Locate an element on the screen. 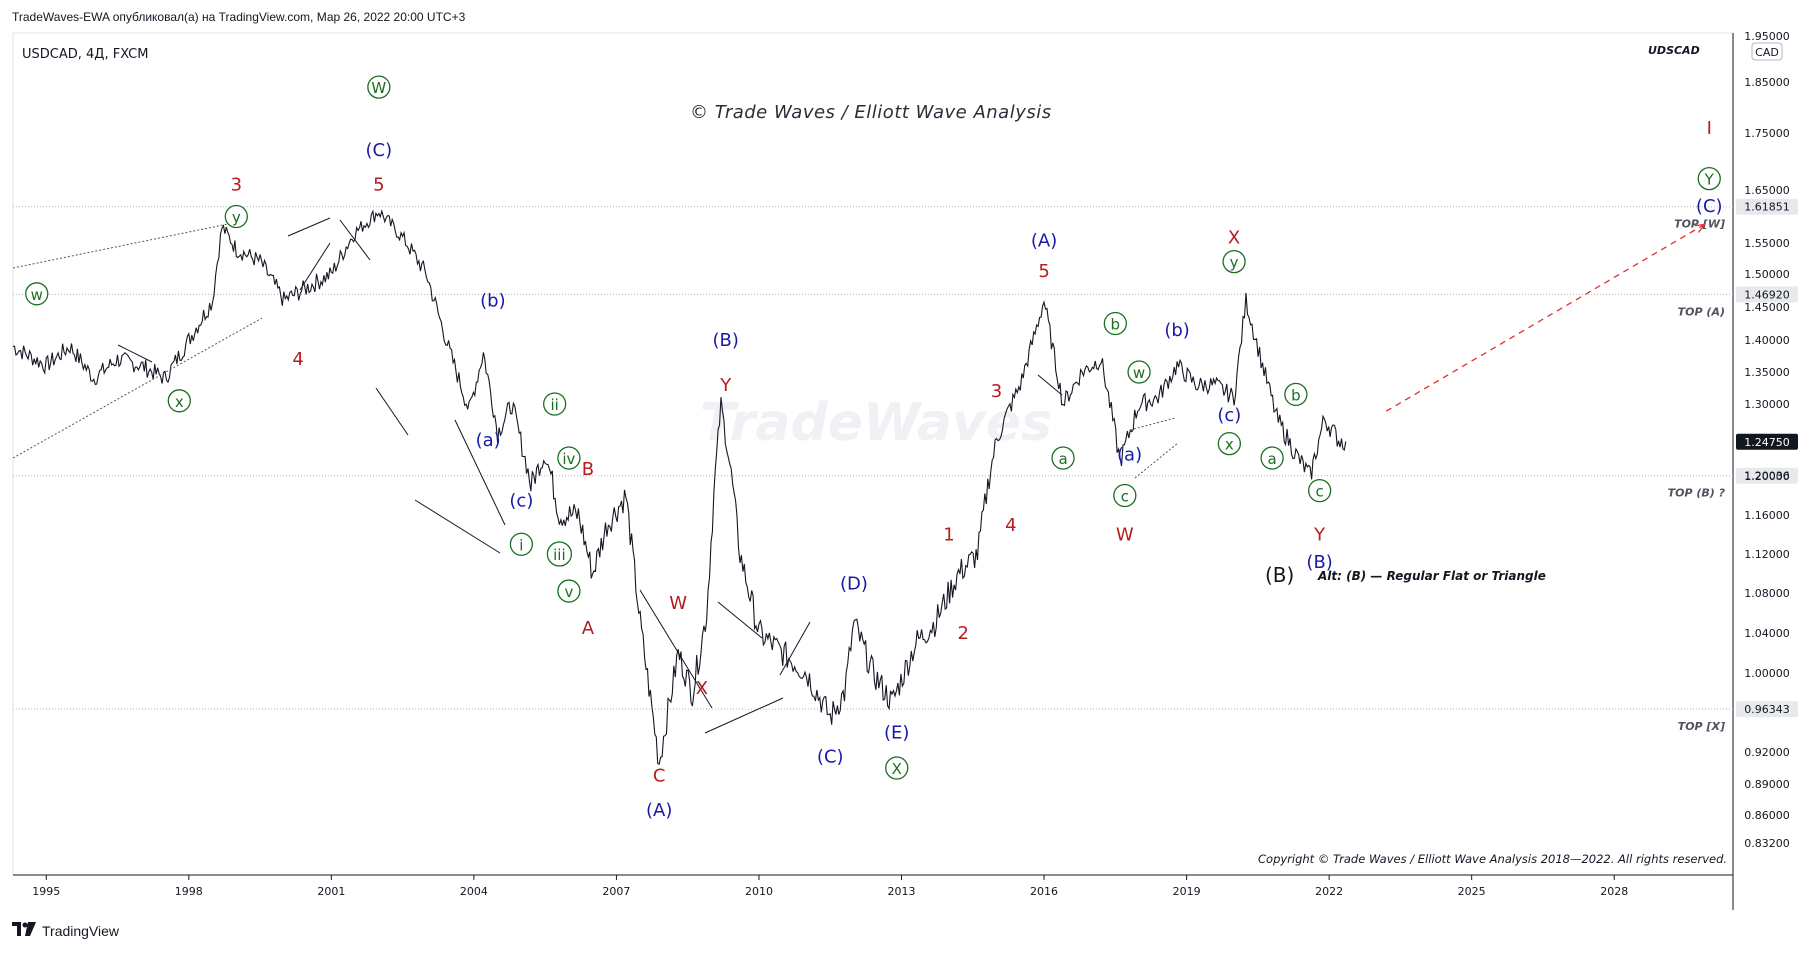 Image resolution: width=1813 pixels, height=953 pixels. projection-arrow-head-icon is located at coordinates (1700, 228).